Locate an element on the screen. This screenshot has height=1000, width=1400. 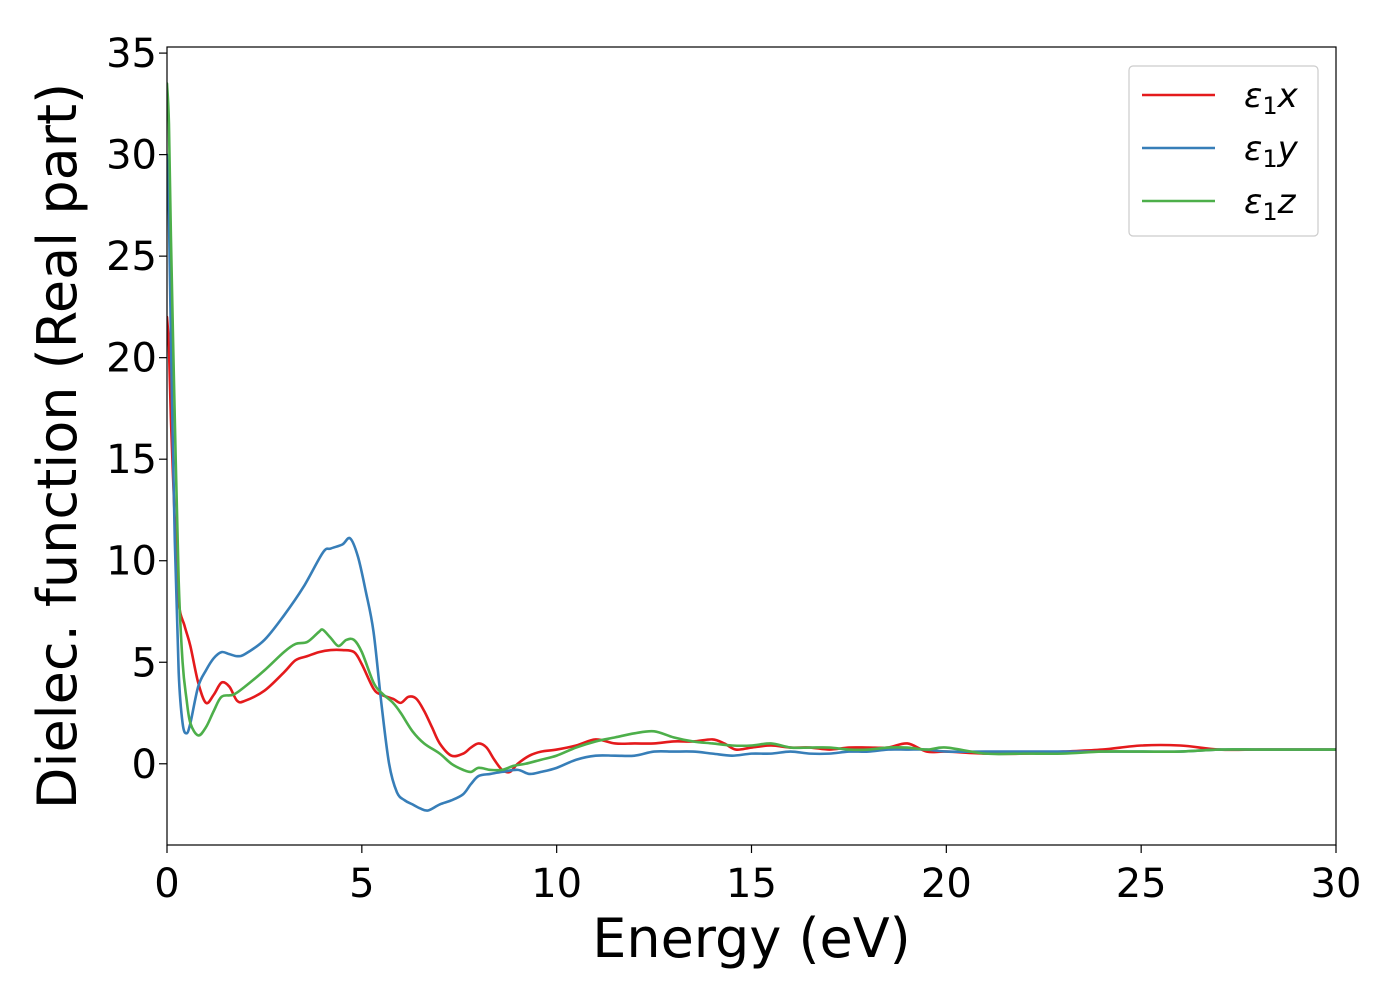
legend-label-z: ε1z is located at coordinates (1270, 204).